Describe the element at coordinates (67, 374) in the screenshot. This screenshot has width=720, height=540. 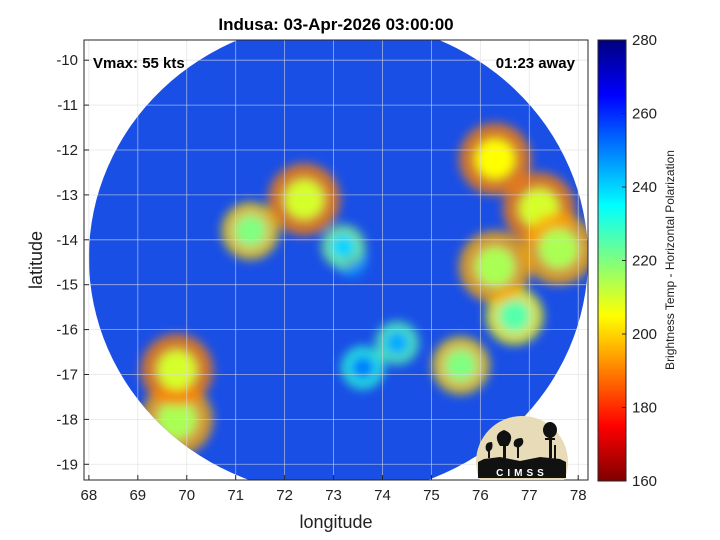
I see `y-tick-label: -17` at that location.